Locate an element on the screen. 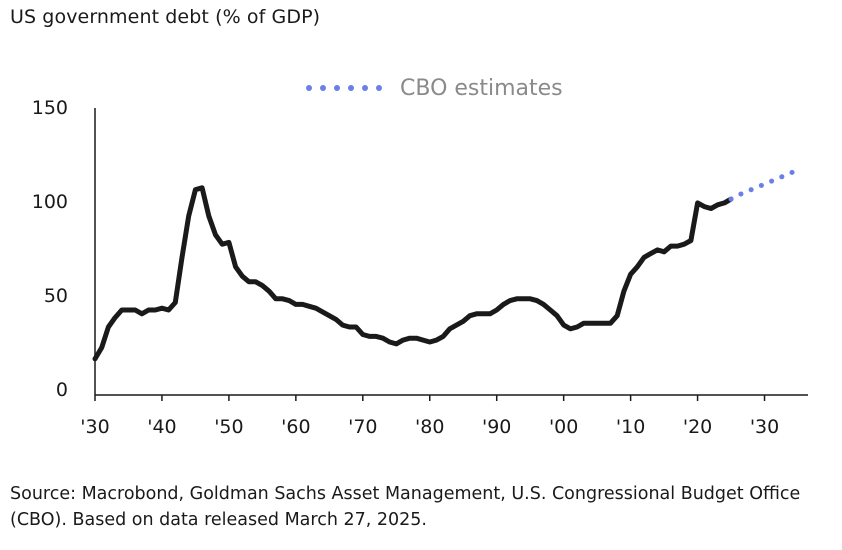 This screenshot has height=550, width=842. x-tick-label: '10 is located at coordinates (630, 427).